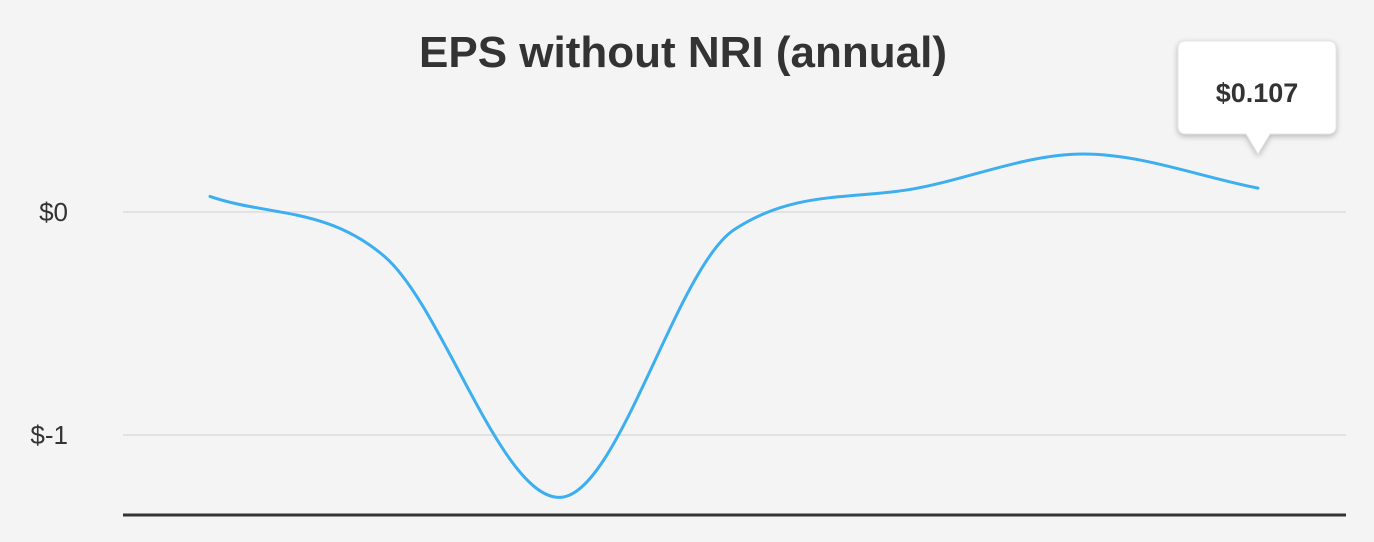 This screenshot has width=1374, height=542. I want to click on tooltip: $0.107, so click(1257, 97).